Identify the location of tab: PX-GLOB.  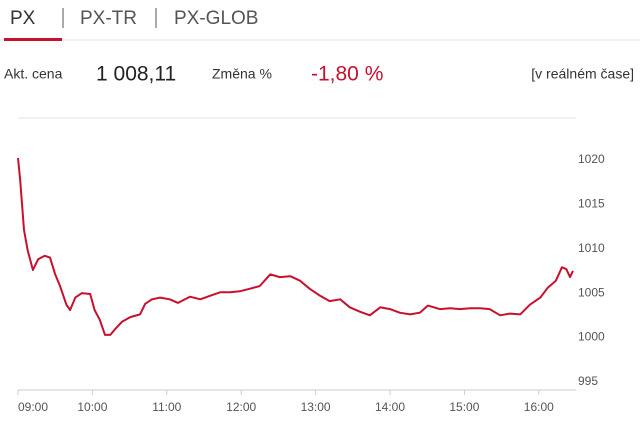
(216, 18).